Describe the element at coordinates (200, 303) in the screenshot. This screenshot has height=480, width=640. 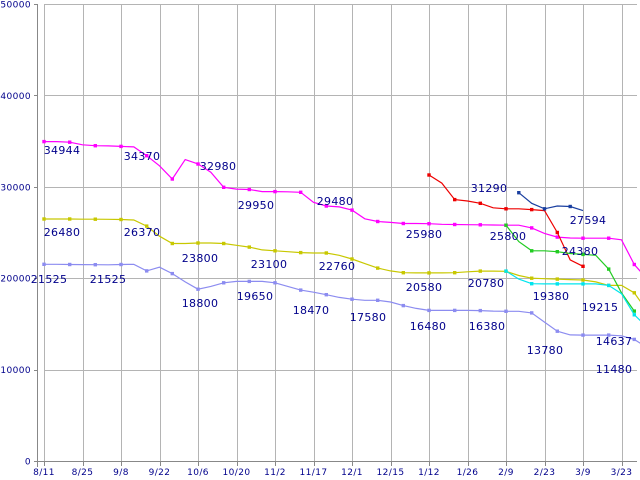
I see `value-label: 18800` at that location.